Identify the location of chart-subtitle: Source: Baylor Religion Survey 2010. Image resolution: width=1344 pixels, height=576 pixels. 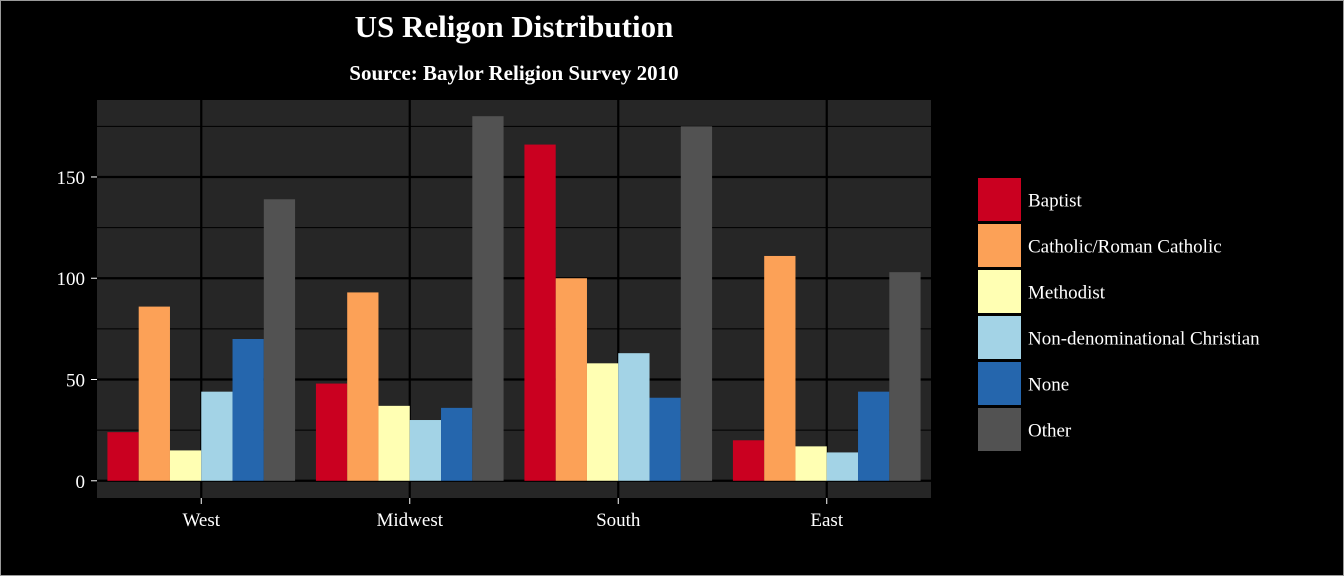
(513, 73).